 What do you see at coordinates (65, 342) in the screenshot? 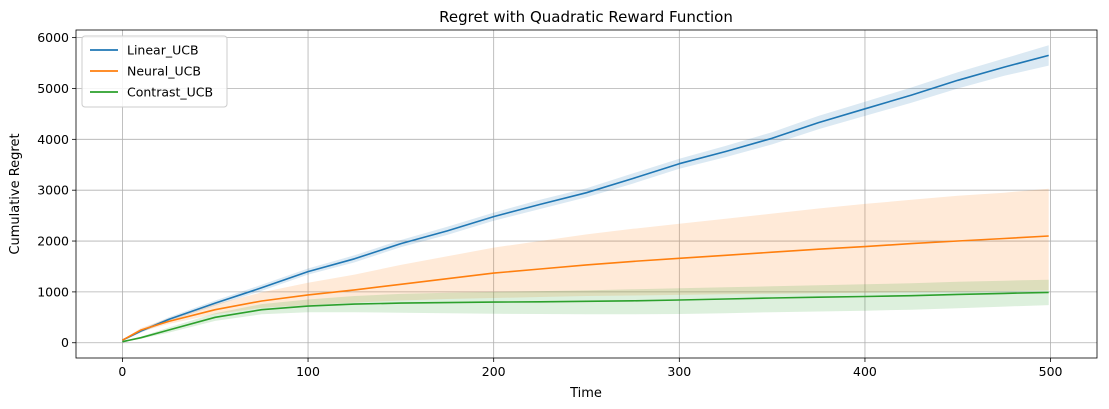
I see `y-tick-label: 0` at bounding box center [65, 342].